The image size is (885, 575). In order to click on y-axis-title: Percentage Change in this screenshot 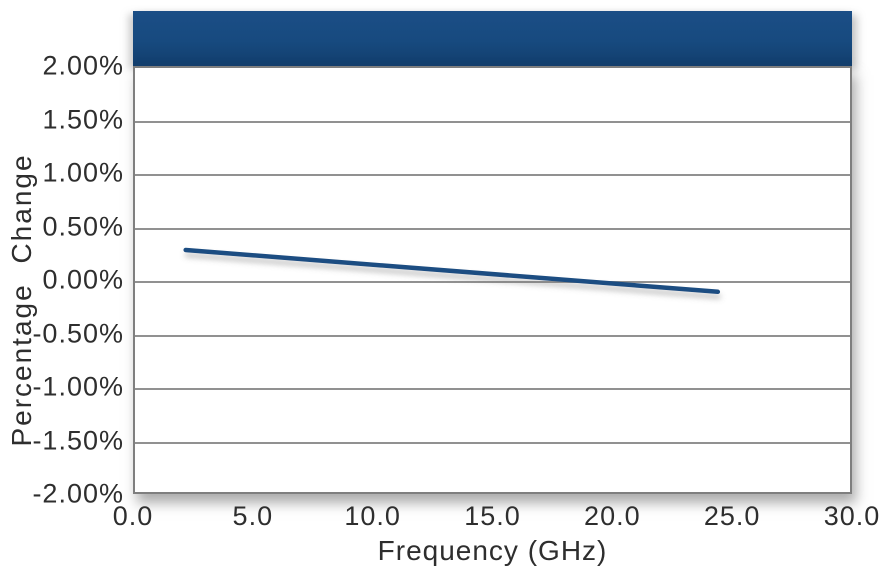, I will do `click(21, 300)`.